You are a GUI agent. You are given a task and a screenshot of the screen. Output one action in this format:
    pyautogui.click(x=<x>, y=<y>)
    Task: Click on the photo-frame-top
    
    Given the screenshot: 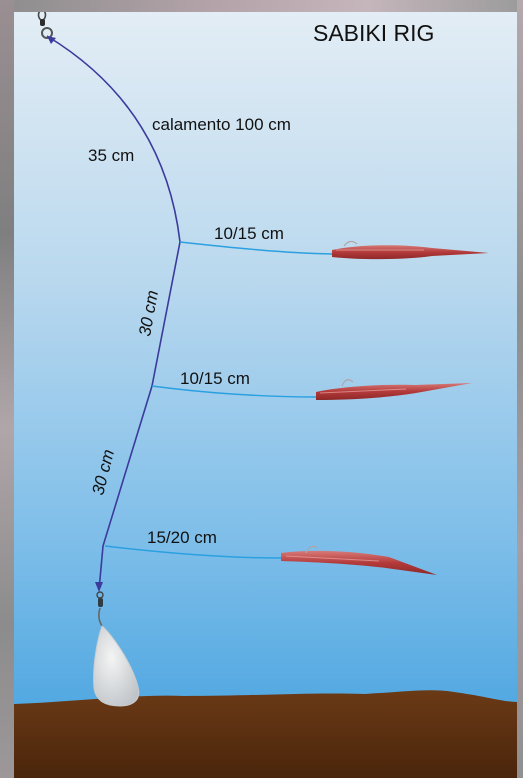 What is the action you would take?
    pyautogui.click(x=261, y=6)
    